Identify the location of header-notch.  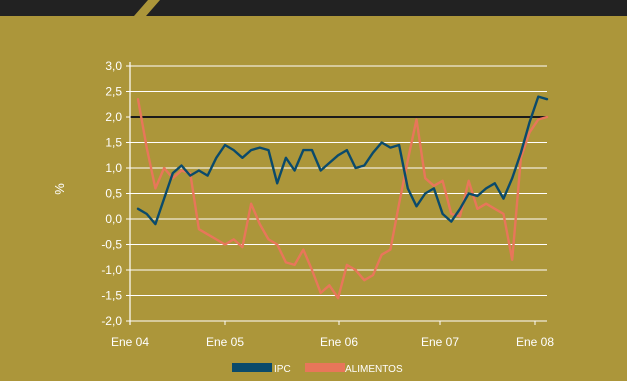
(147, 8).